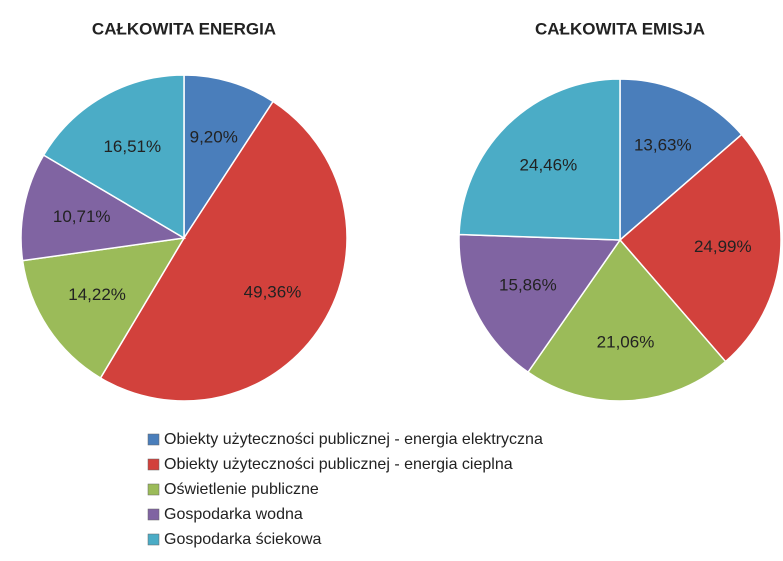  I want to click on legend-label: Oświetlenie publiczne, so click(241, 489).